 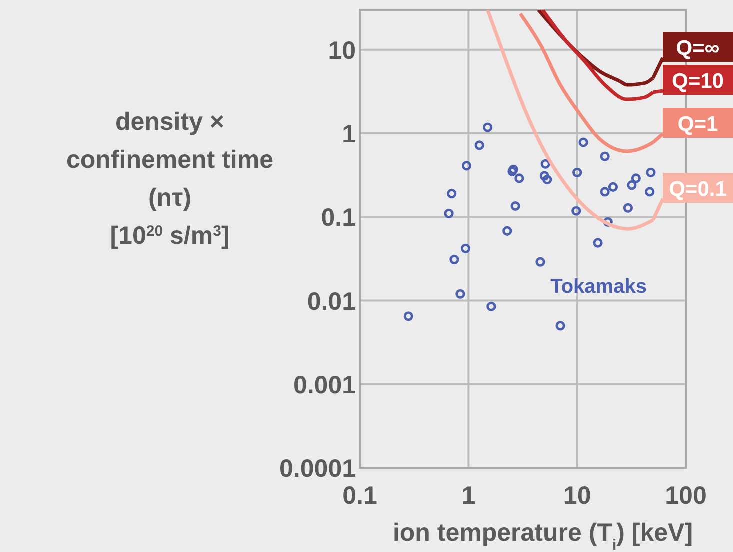 I want to click on y-tick-label: 0.1, so click(x=338, y=218).